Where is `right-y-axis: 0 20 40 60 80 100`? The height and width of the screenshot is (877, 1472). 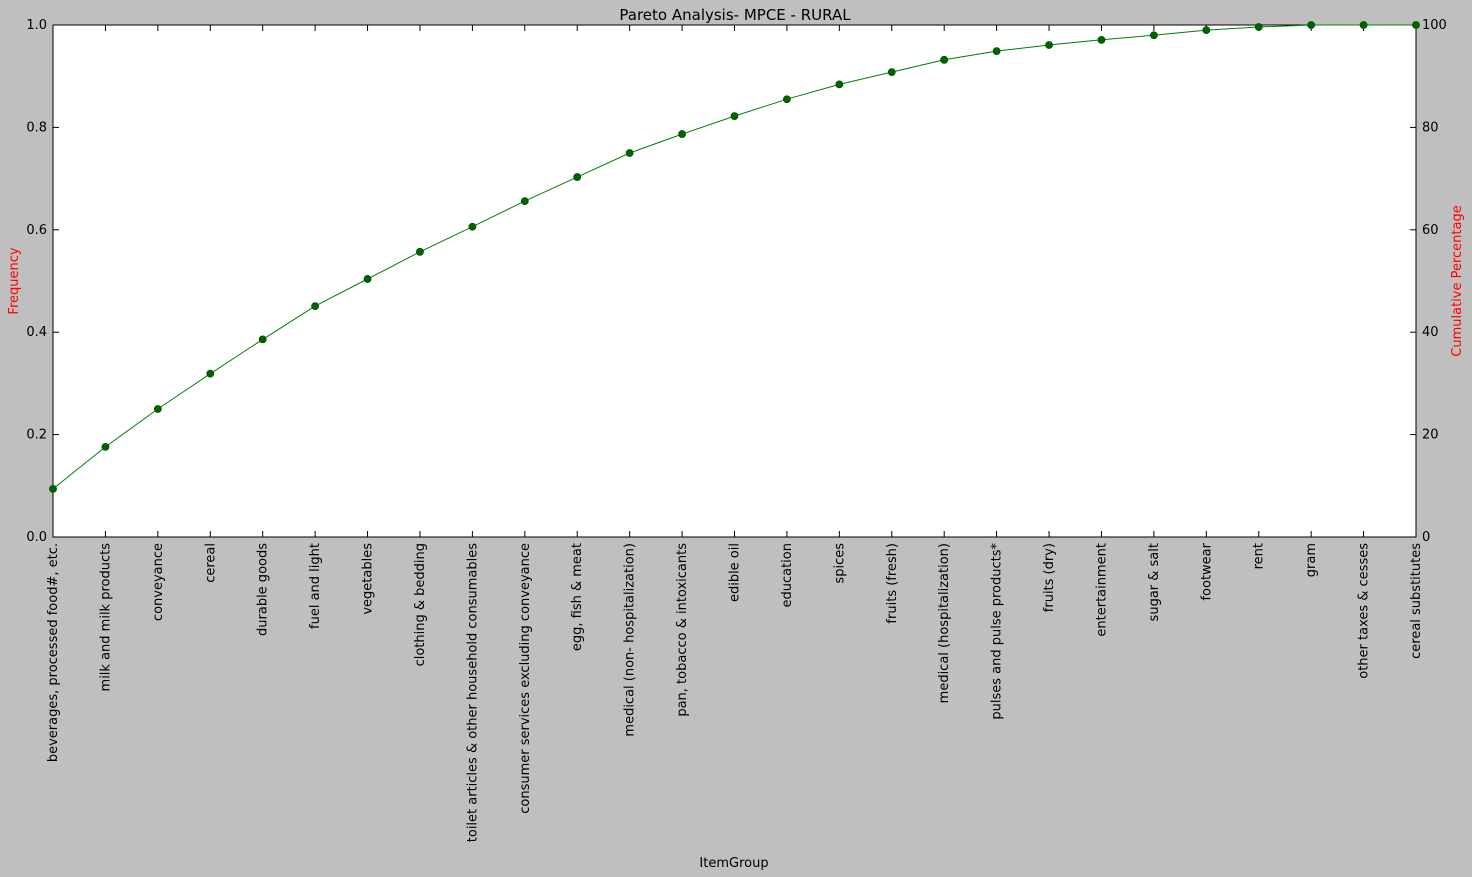 right-y-axis: 0 20 40 60 80 100 is located at coordinates (1428, 281).